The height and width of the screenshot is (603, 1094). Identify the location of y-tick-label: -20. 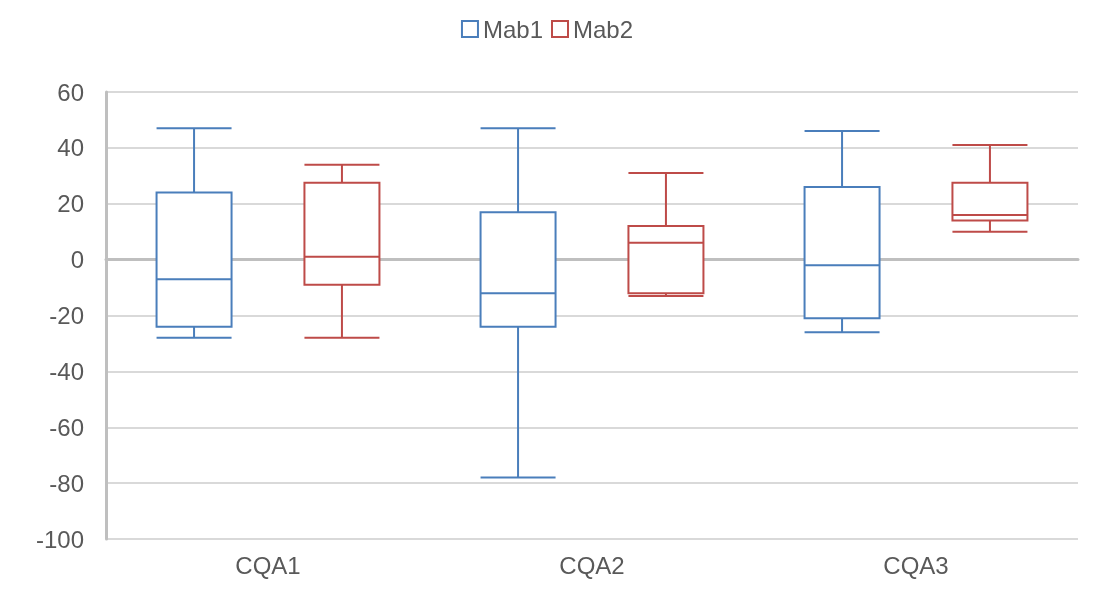
(66, 315).